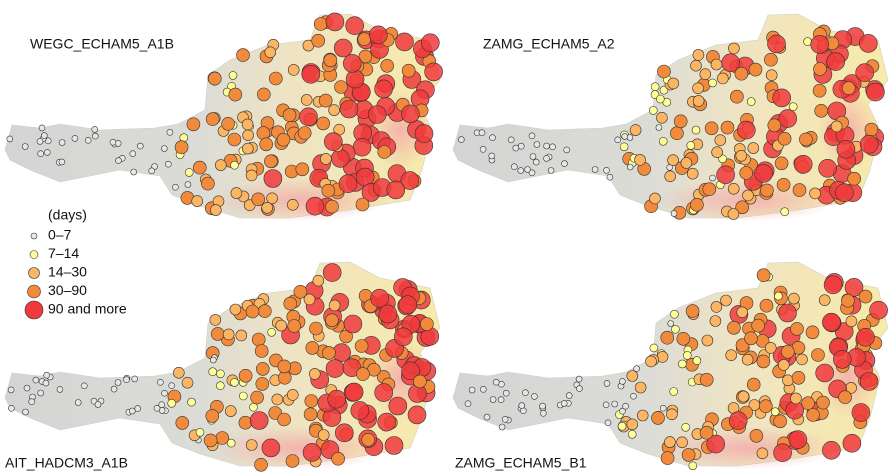 The image size is (890, 475). What do you see at coordinates (34, 310) in the screenshot?
I see `legend-symbol` at bounding box center [34, 310].